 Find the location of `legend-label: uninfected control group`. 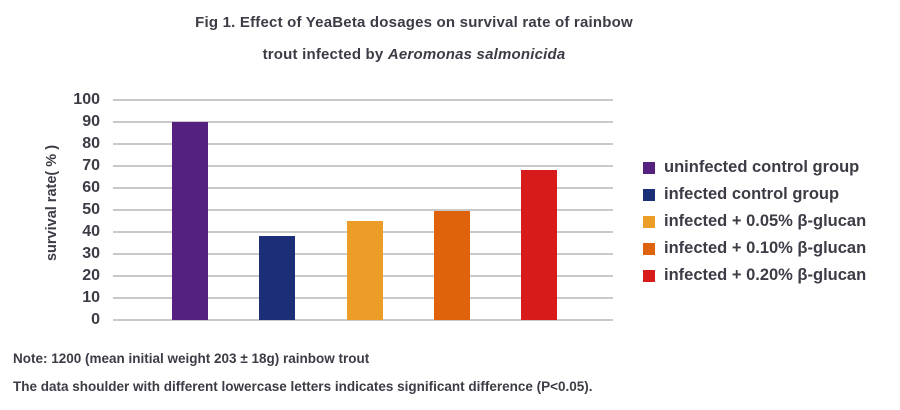

legend-label: uninfected control group is located at coordinates (762, 167).